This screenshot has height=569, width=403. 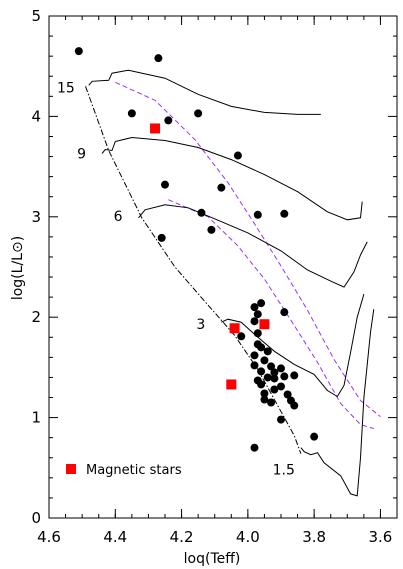 I want to click on x-tick-label: 4.2, so click(x=182, y=537).